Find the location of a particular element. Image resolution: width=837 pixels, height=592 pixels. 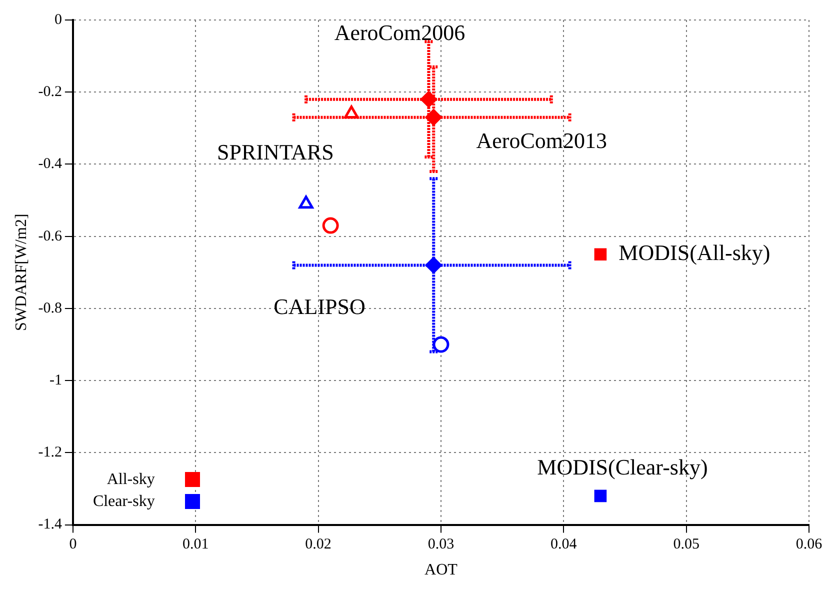

y-axis-title: SWDARF[W/m2] is located at coordinates (21, 273).